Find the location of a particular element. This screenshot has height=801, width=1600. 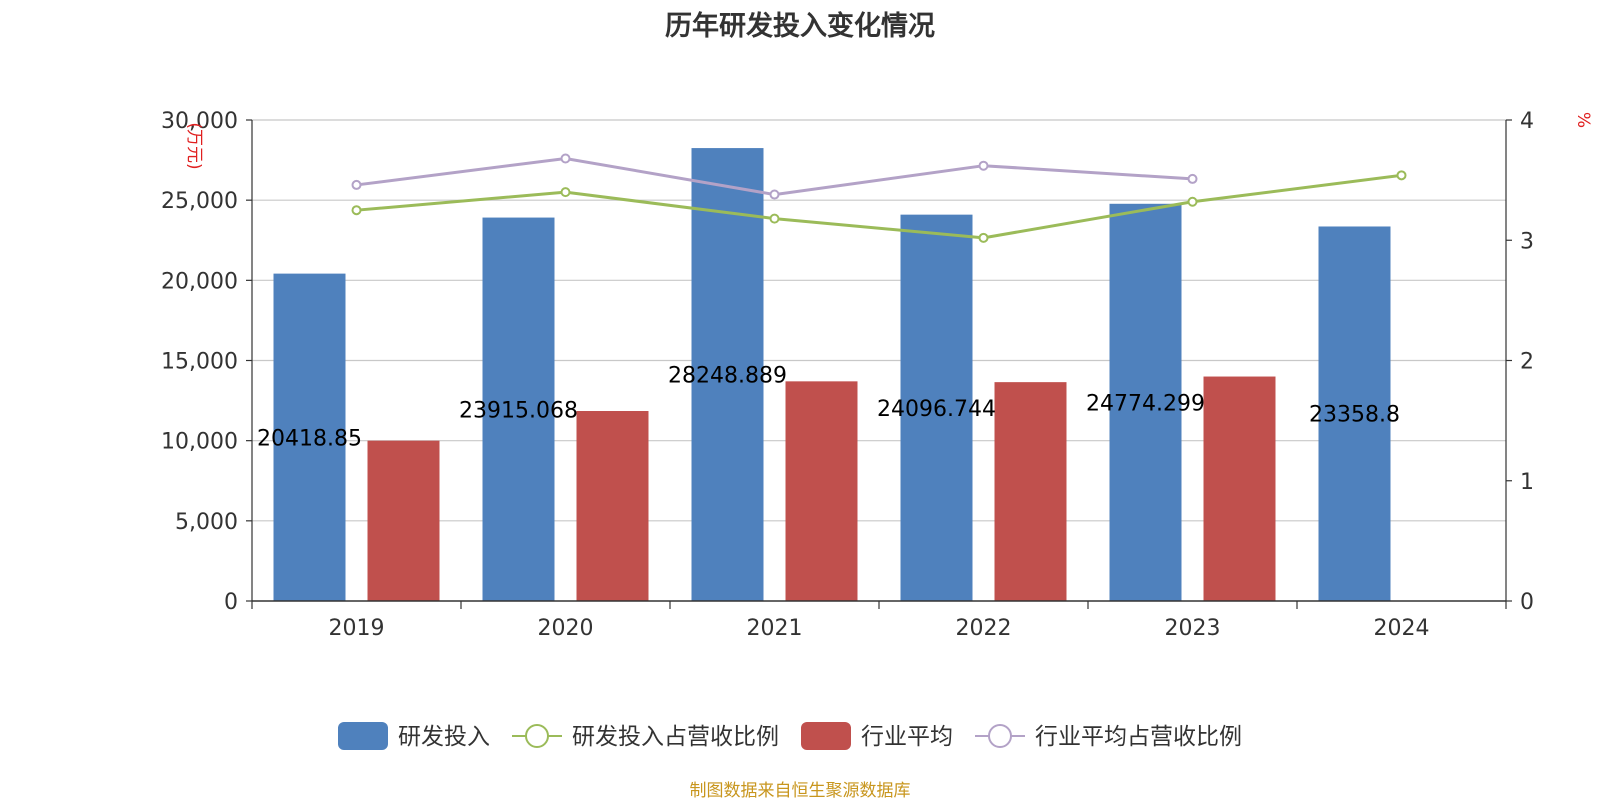

x-tick-label: 2021 is located at coordinates (775, 628).